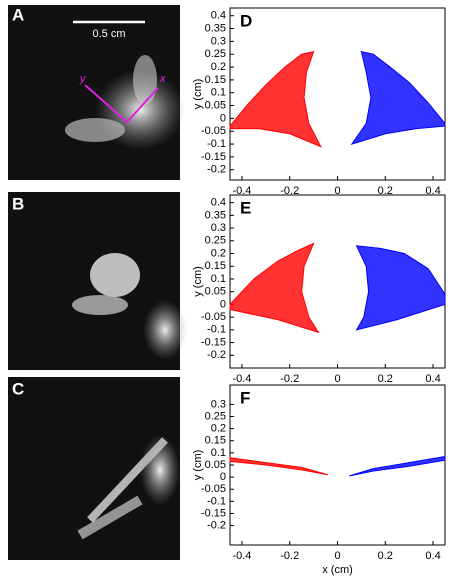 The width and height of the screenshot is (474, 584). What do you see at coordinates (162, 79) in the screenshot?
I see `axis-label: x` at bounding box center [162, 79].